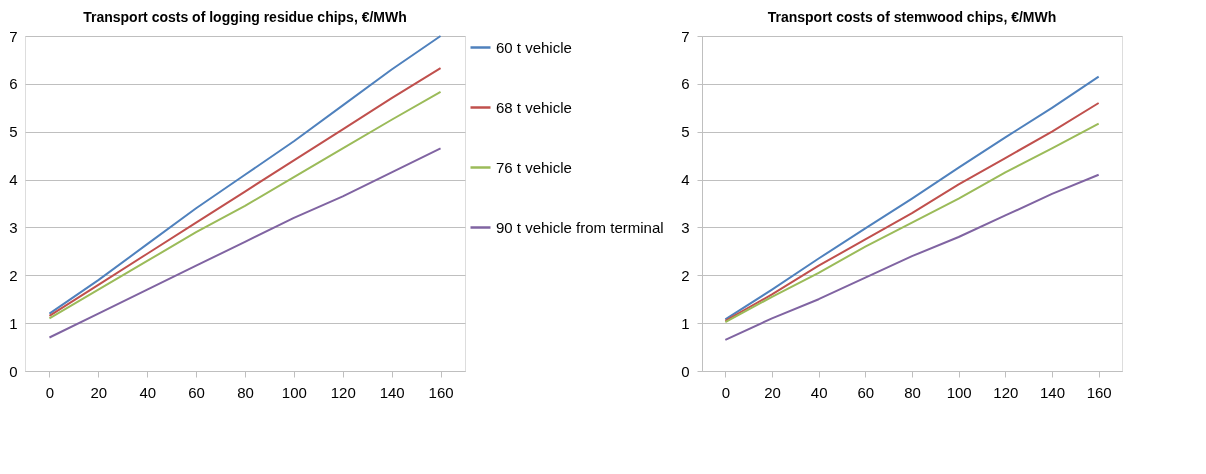 The height and width of the screenshot is (474, 1206). Describe the element at coordinates (534, 167) in the screenshot. I see `legend-label: 76 t vehicle` at that location.